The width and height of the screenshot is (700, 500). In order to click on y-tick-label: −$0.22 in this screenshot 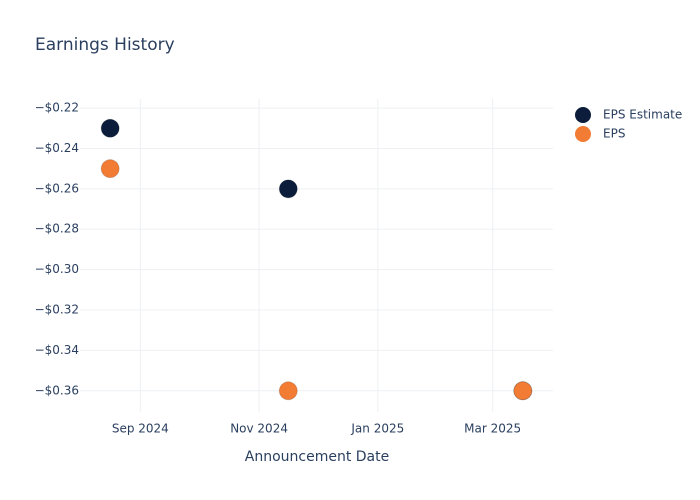, I will do `click(57, 108)`.